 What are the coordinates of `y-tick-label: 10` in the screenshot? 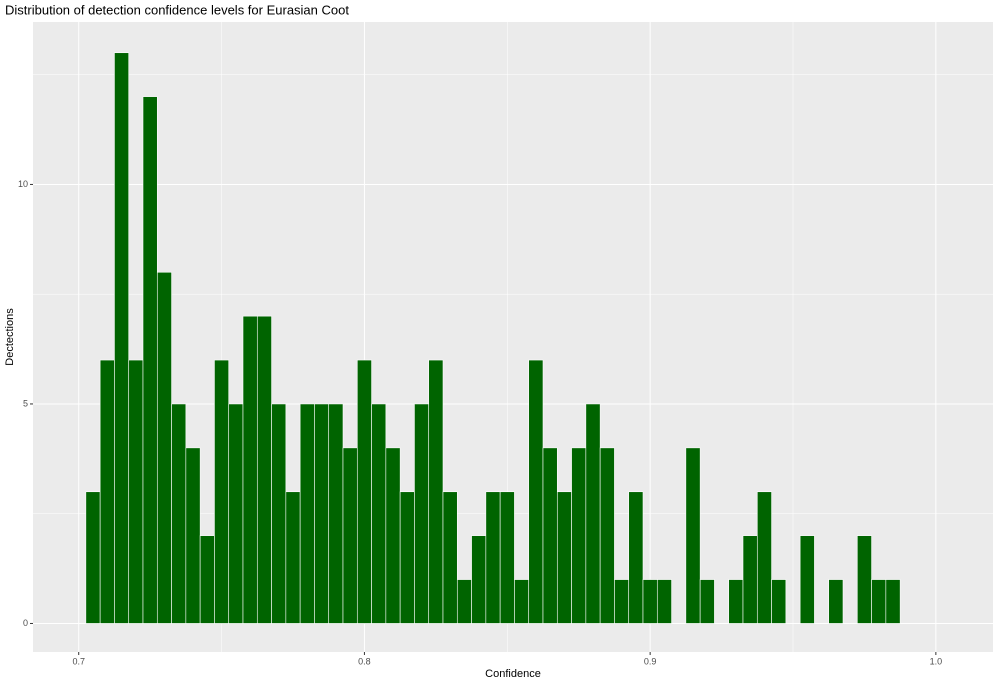 It's located at (23, 184).